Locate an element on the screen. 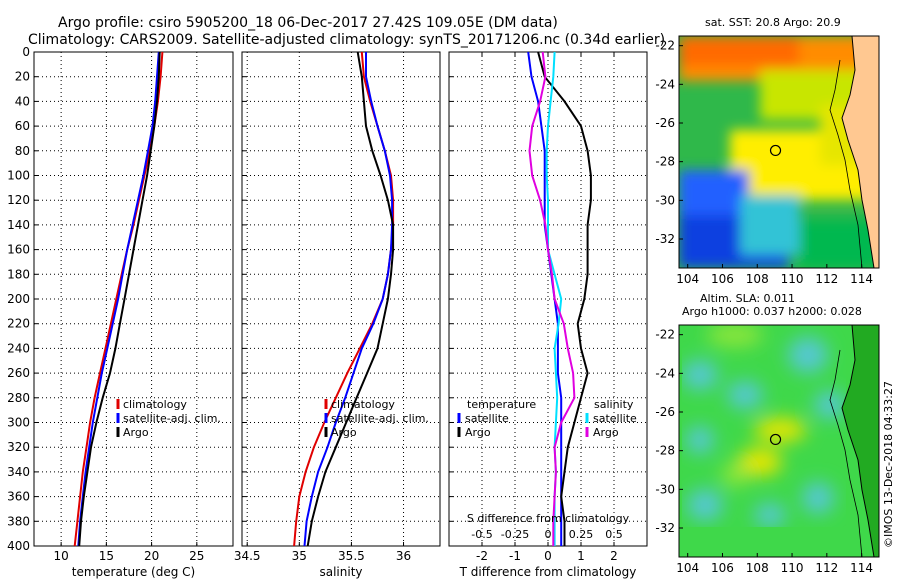  sla-map-axes: 104 106 108 110 112 114 -22 -24 -26 -28 -30 -32 is located at coordinates (764, 451).